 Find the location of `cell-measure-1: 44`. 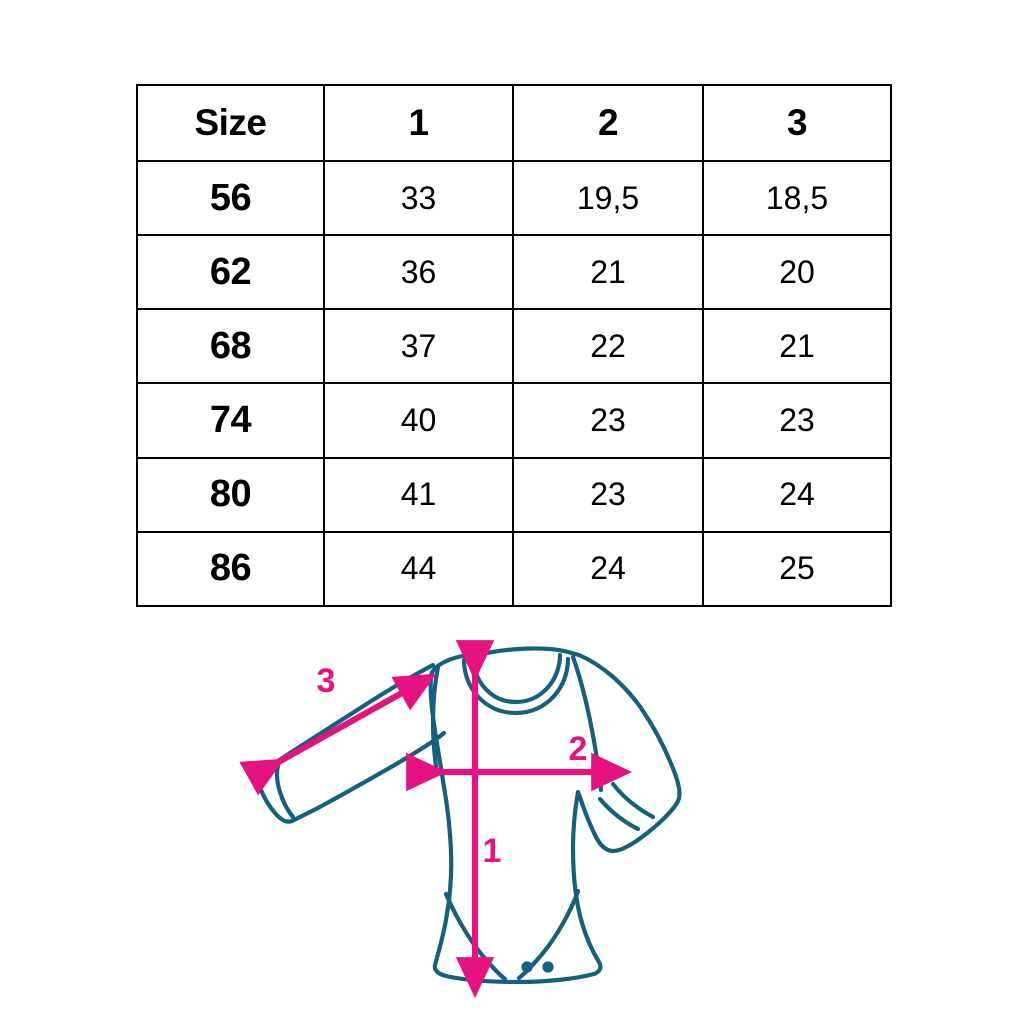

cell-measure-1: 44 is located at coordinates (418, 569).